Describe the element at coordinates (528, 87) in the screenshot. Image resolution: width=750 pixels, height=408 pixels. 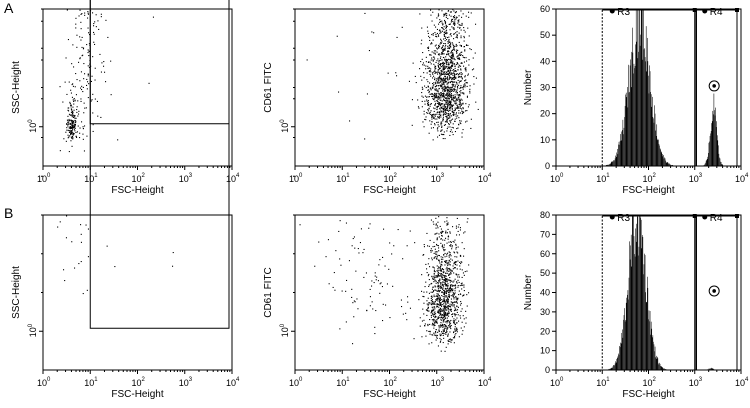
I see `y-axis-label: Number` at that location.